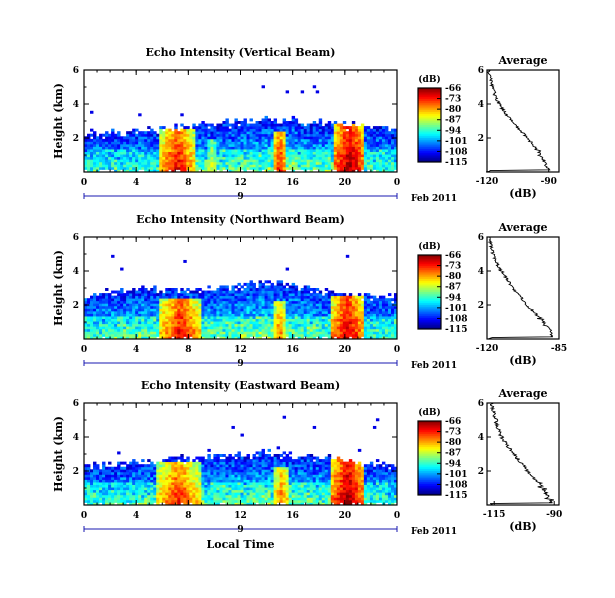  What do you see at coordinates (481, 139) in the screenshot?
I see `average-y-tick-label: 2` at bounding box center [481, 139].